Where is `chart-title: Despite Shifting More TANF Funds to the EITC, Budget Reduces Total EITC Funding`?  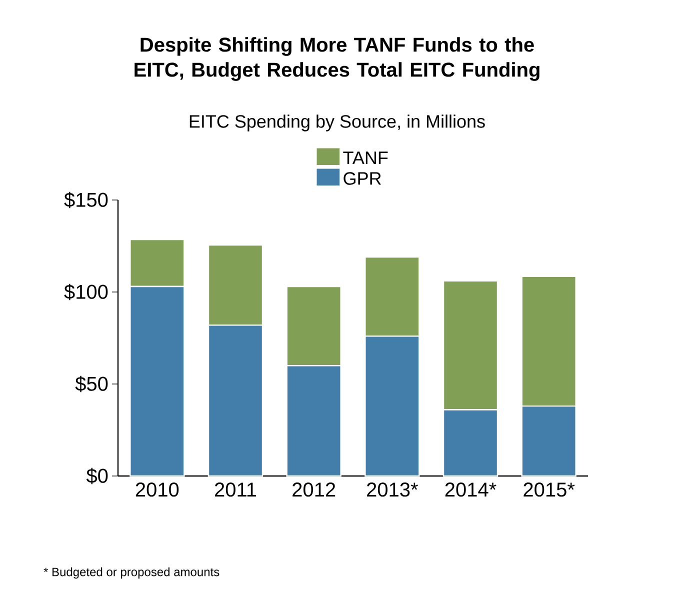 chart-title: Despite Shifting More TANF Funds to the EITC, Budget Reduces Total EITC Funding is located at coordinates (337, 59).